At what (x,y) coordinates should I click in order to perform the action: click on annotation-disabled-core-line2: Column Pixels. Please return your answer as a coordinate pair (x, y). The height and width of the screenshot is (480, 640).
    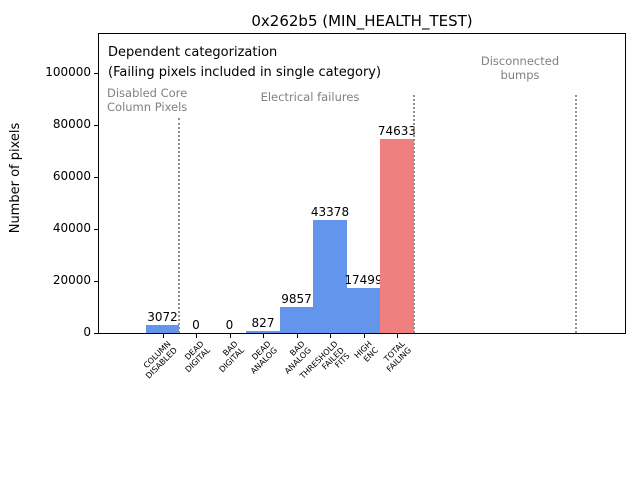
    Looking at the image, I should click on (147, 107).